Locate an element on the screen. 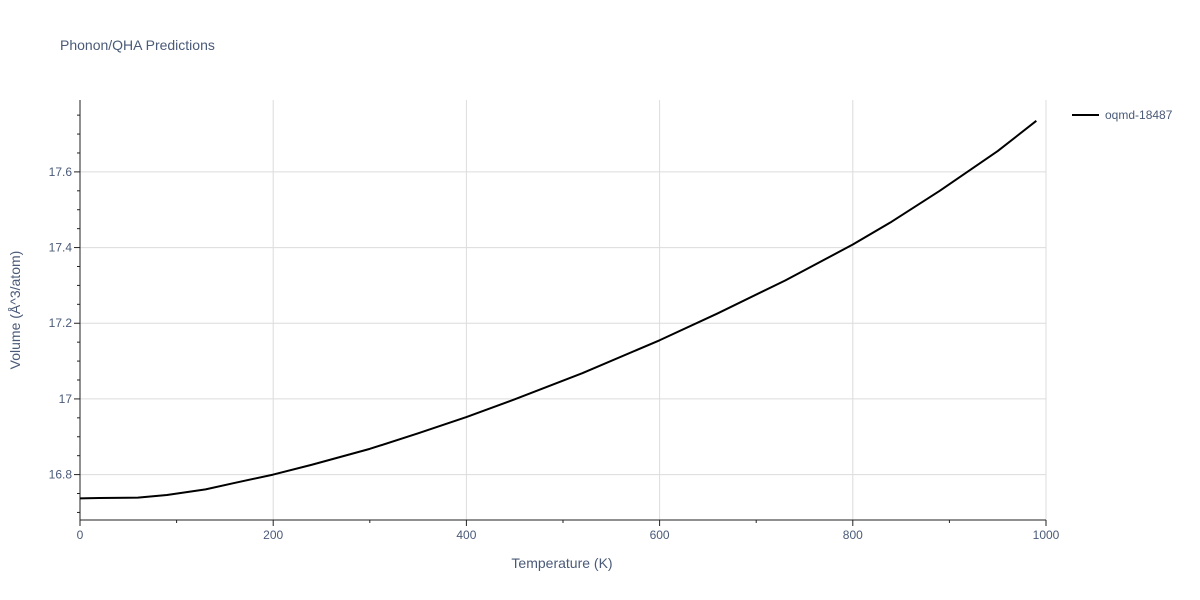  x-tick-label: 800 is located at coordinates (853, 535).